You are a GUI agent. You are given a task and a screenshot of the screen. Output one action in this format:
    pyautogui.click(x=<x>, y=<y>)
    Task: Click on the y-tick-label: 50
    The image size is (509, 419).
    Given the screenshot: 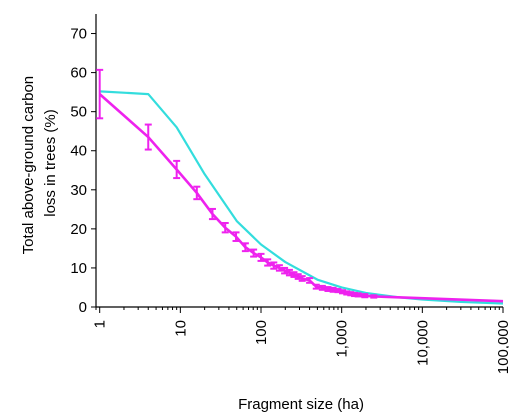 What is the action you would take?
    pyautogui.click(x=78, y=112)
    